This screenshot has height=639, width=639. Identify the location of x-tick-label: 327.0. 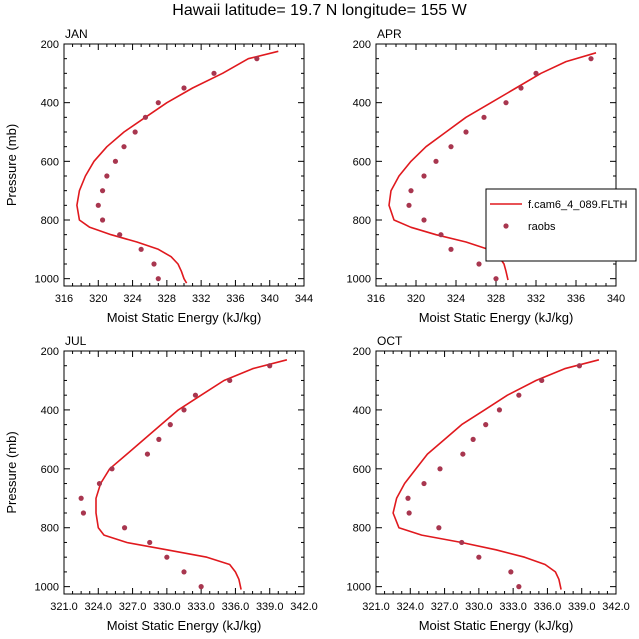
(445, 607).